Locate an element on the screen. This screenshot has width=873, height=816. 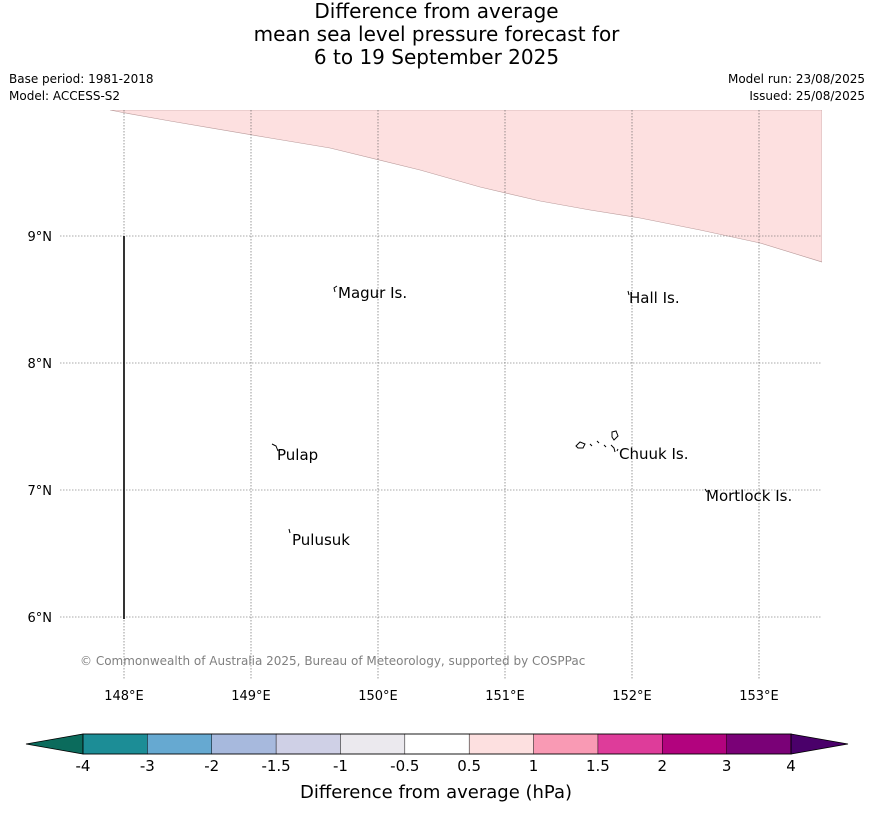
colorbar-tick-label: -2 is located at coordinates (211, 766).